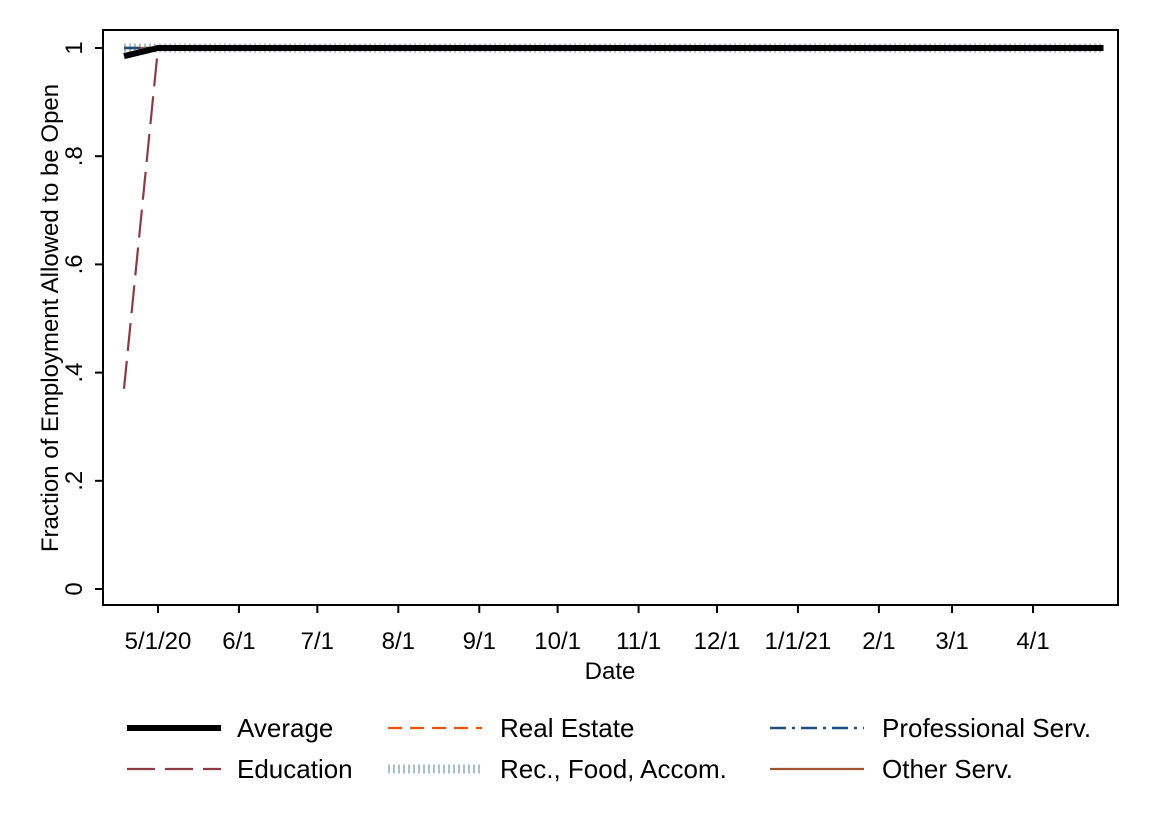  I want to click on legend-label: Average, so click(285, 728).